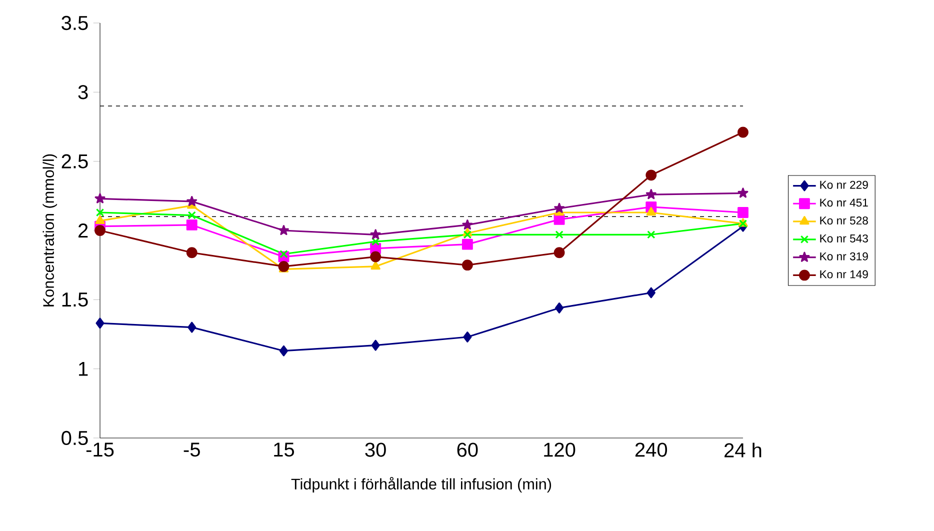 This screenshot has height=531, width=934. I want to click on y-tick-label: 3.5, so click(75, 23).